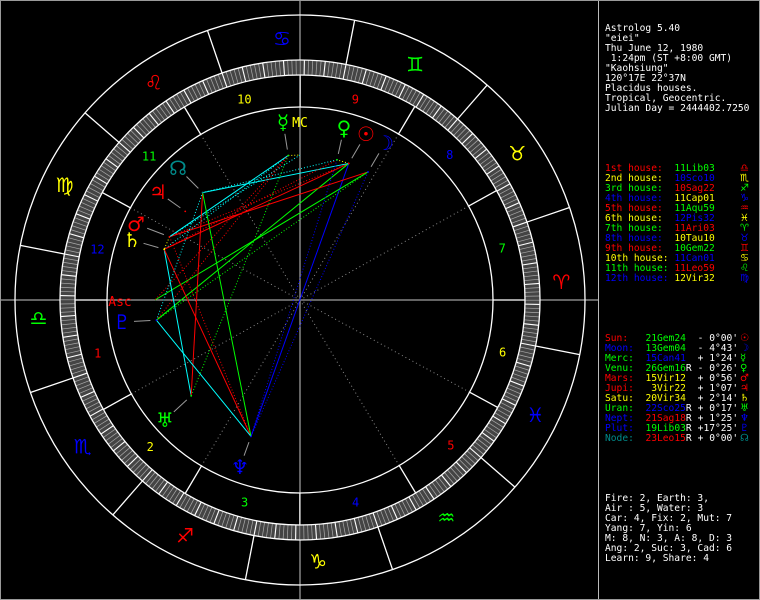 Image resolution: width=760 pixels, height=600 pixels. I want to click on neptune-icon-wheel: ♆, so click(240, 467).